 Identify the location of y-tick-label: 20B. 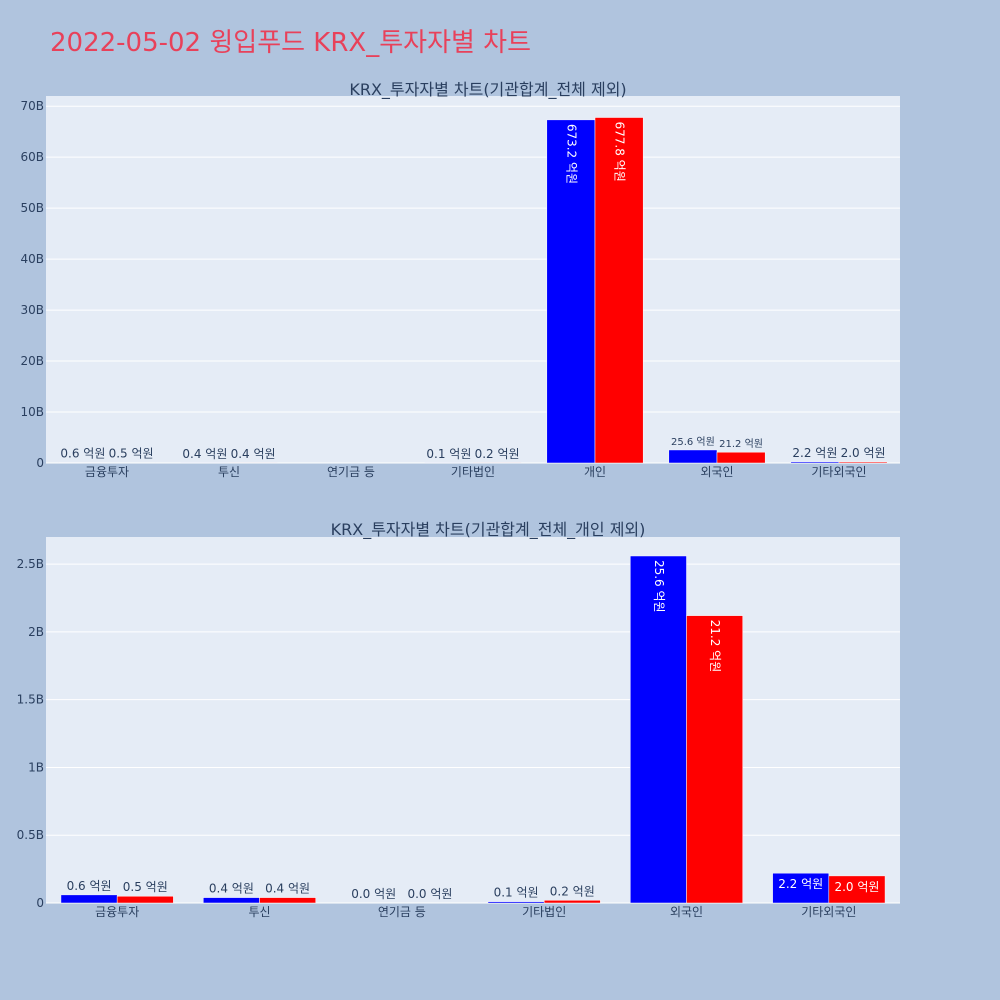
(32, 361).